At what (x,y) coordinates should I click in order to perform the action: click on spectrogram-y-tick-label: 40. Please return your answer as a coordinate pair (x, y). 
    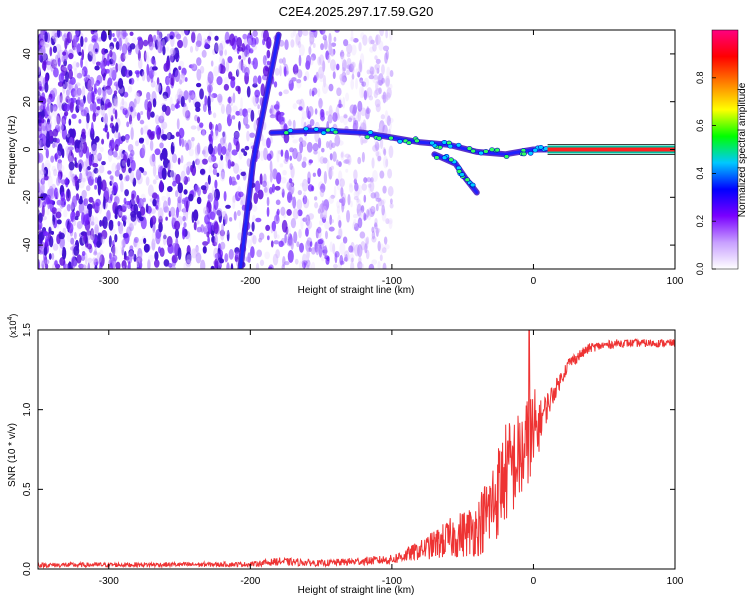
    Looking at the image, I should click on (27, 54).